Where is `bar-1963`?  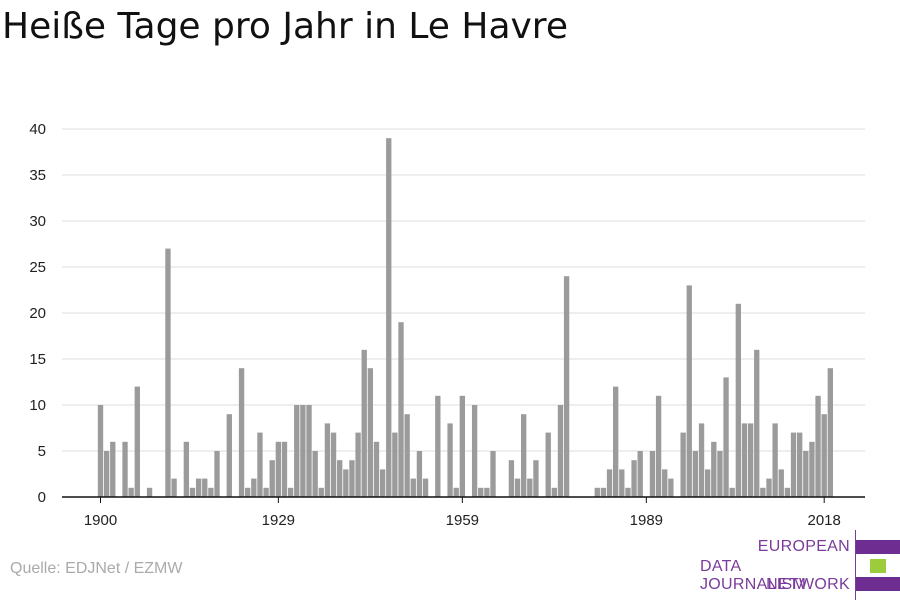
bar-1963 is located at coordinates (487, 492).